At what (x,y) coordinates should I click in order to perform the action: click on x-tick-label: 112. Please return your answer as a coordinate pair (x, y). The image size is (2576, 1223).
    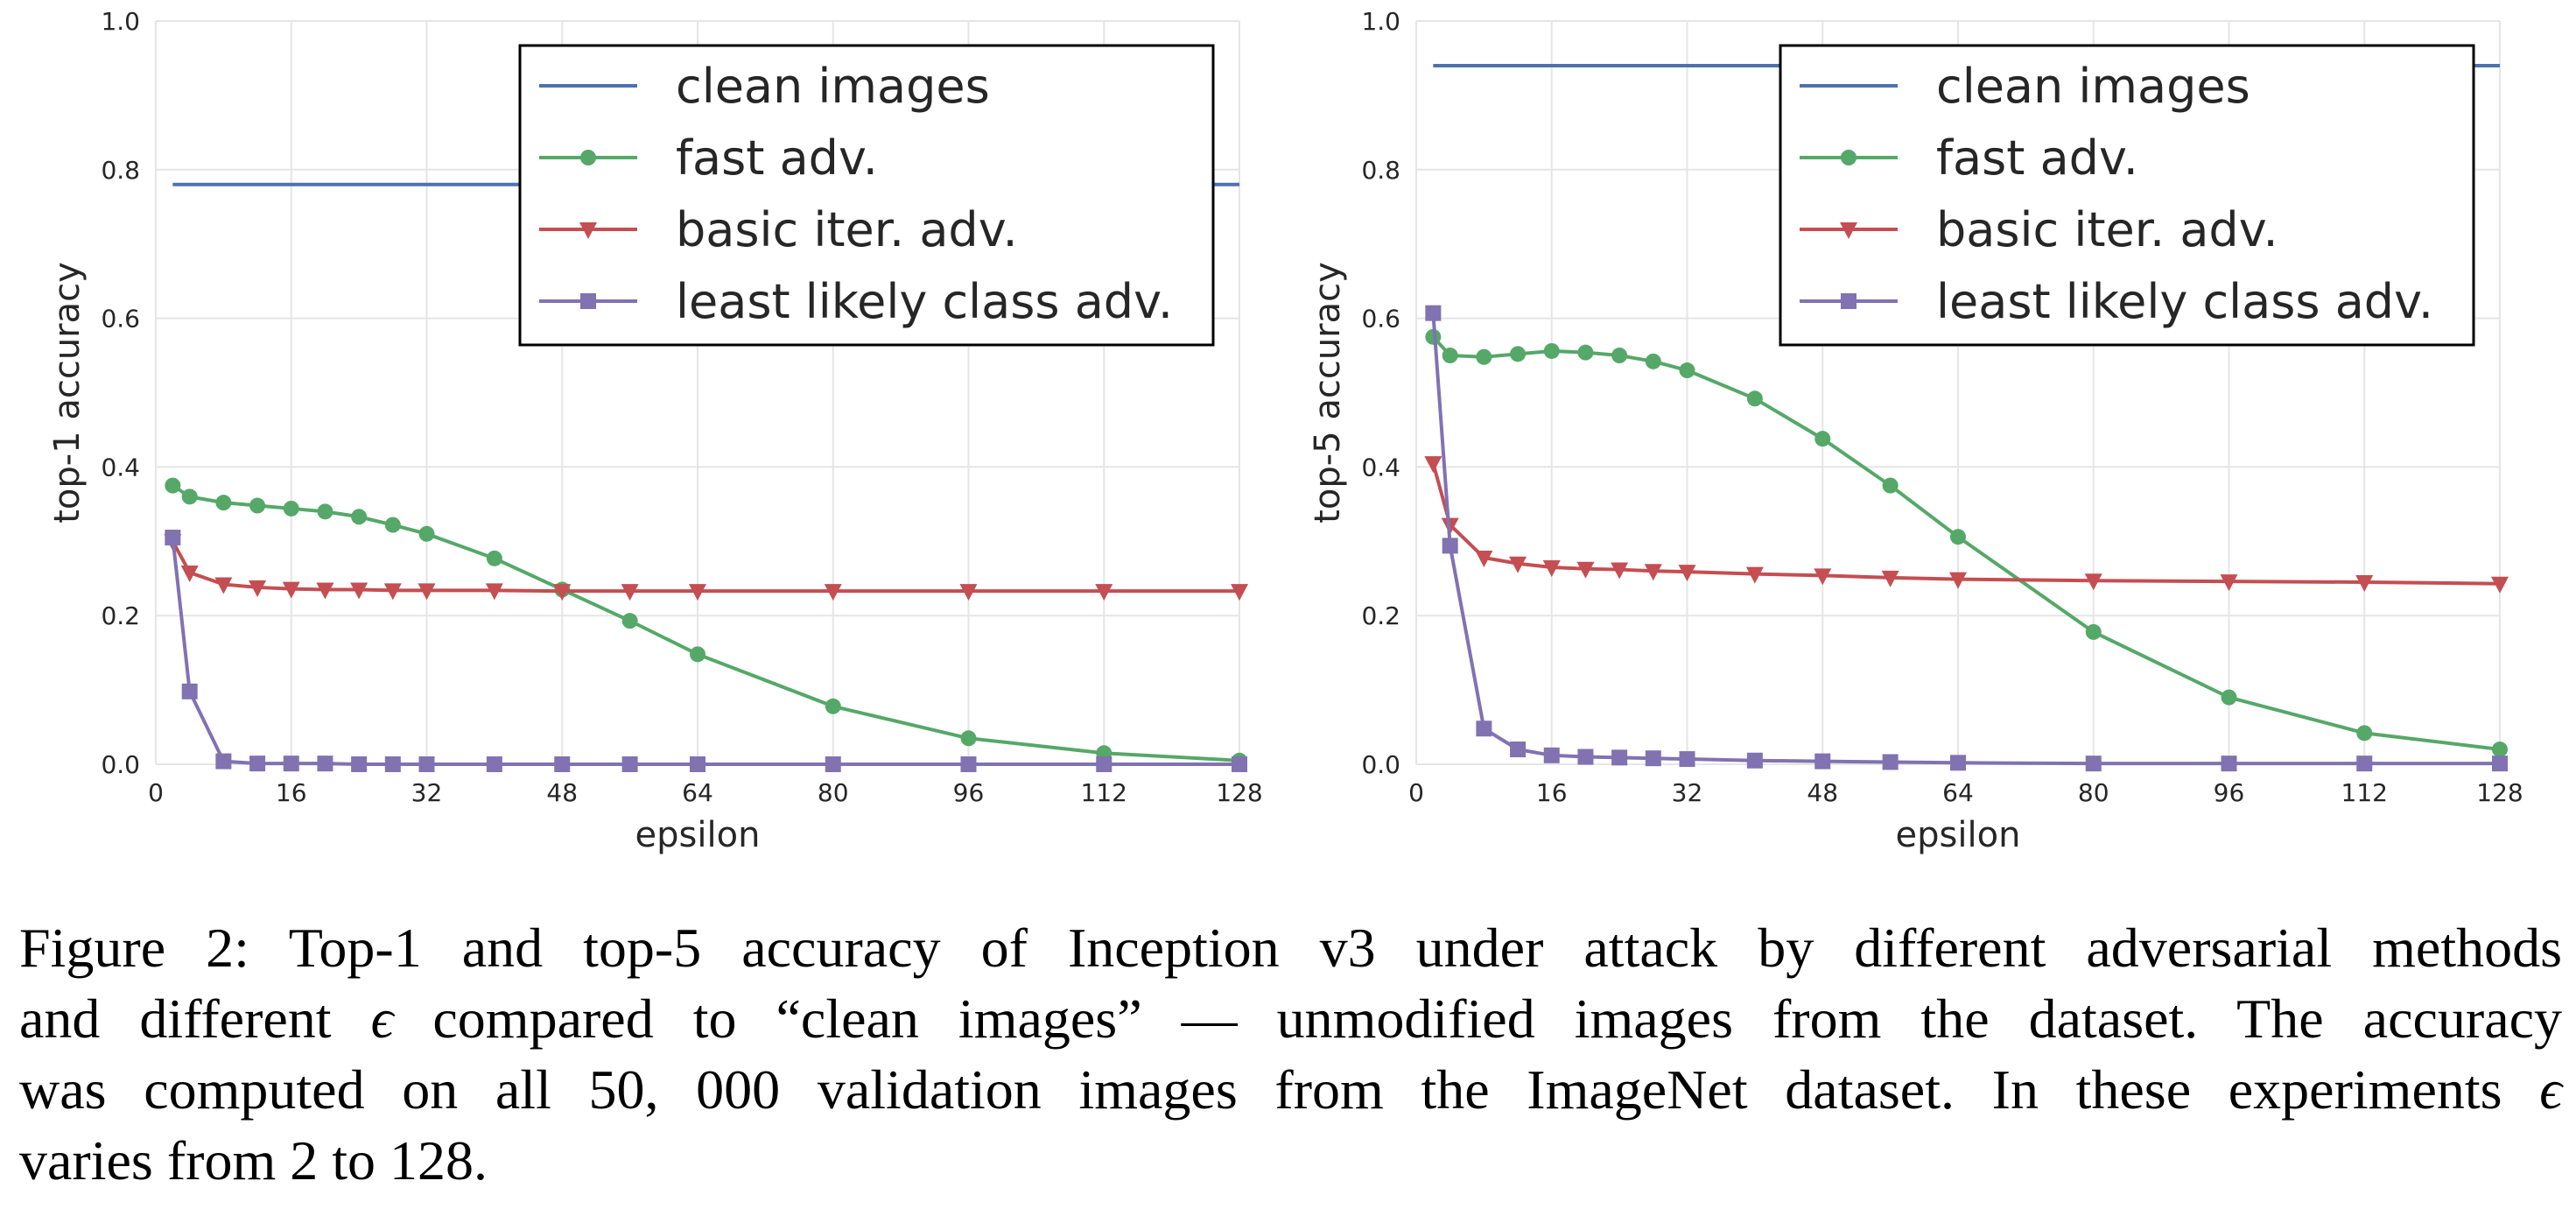
    Looking at the image, I should click on (1104, 792).